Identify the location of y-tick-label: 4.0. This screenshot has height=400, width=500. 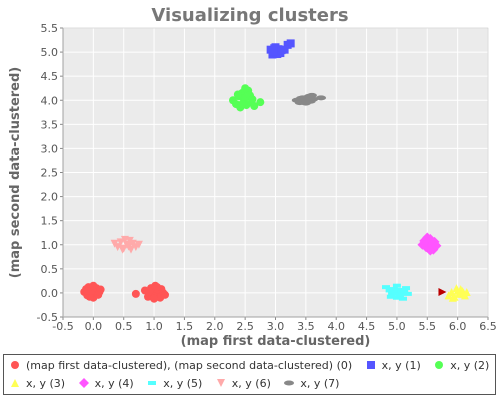
(50, 100).